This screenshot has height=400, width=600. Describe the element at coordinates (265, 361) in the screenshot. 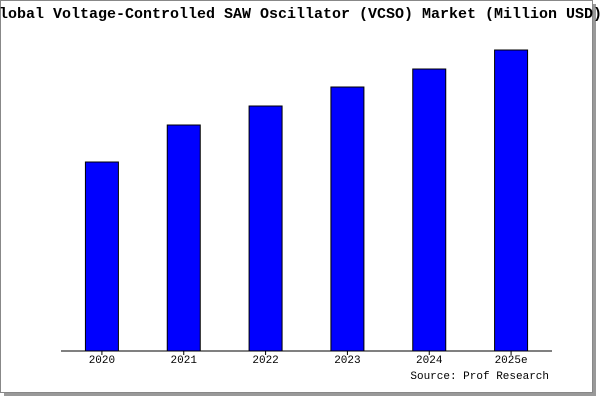

I see `x-tick-label: 2022` at that location.